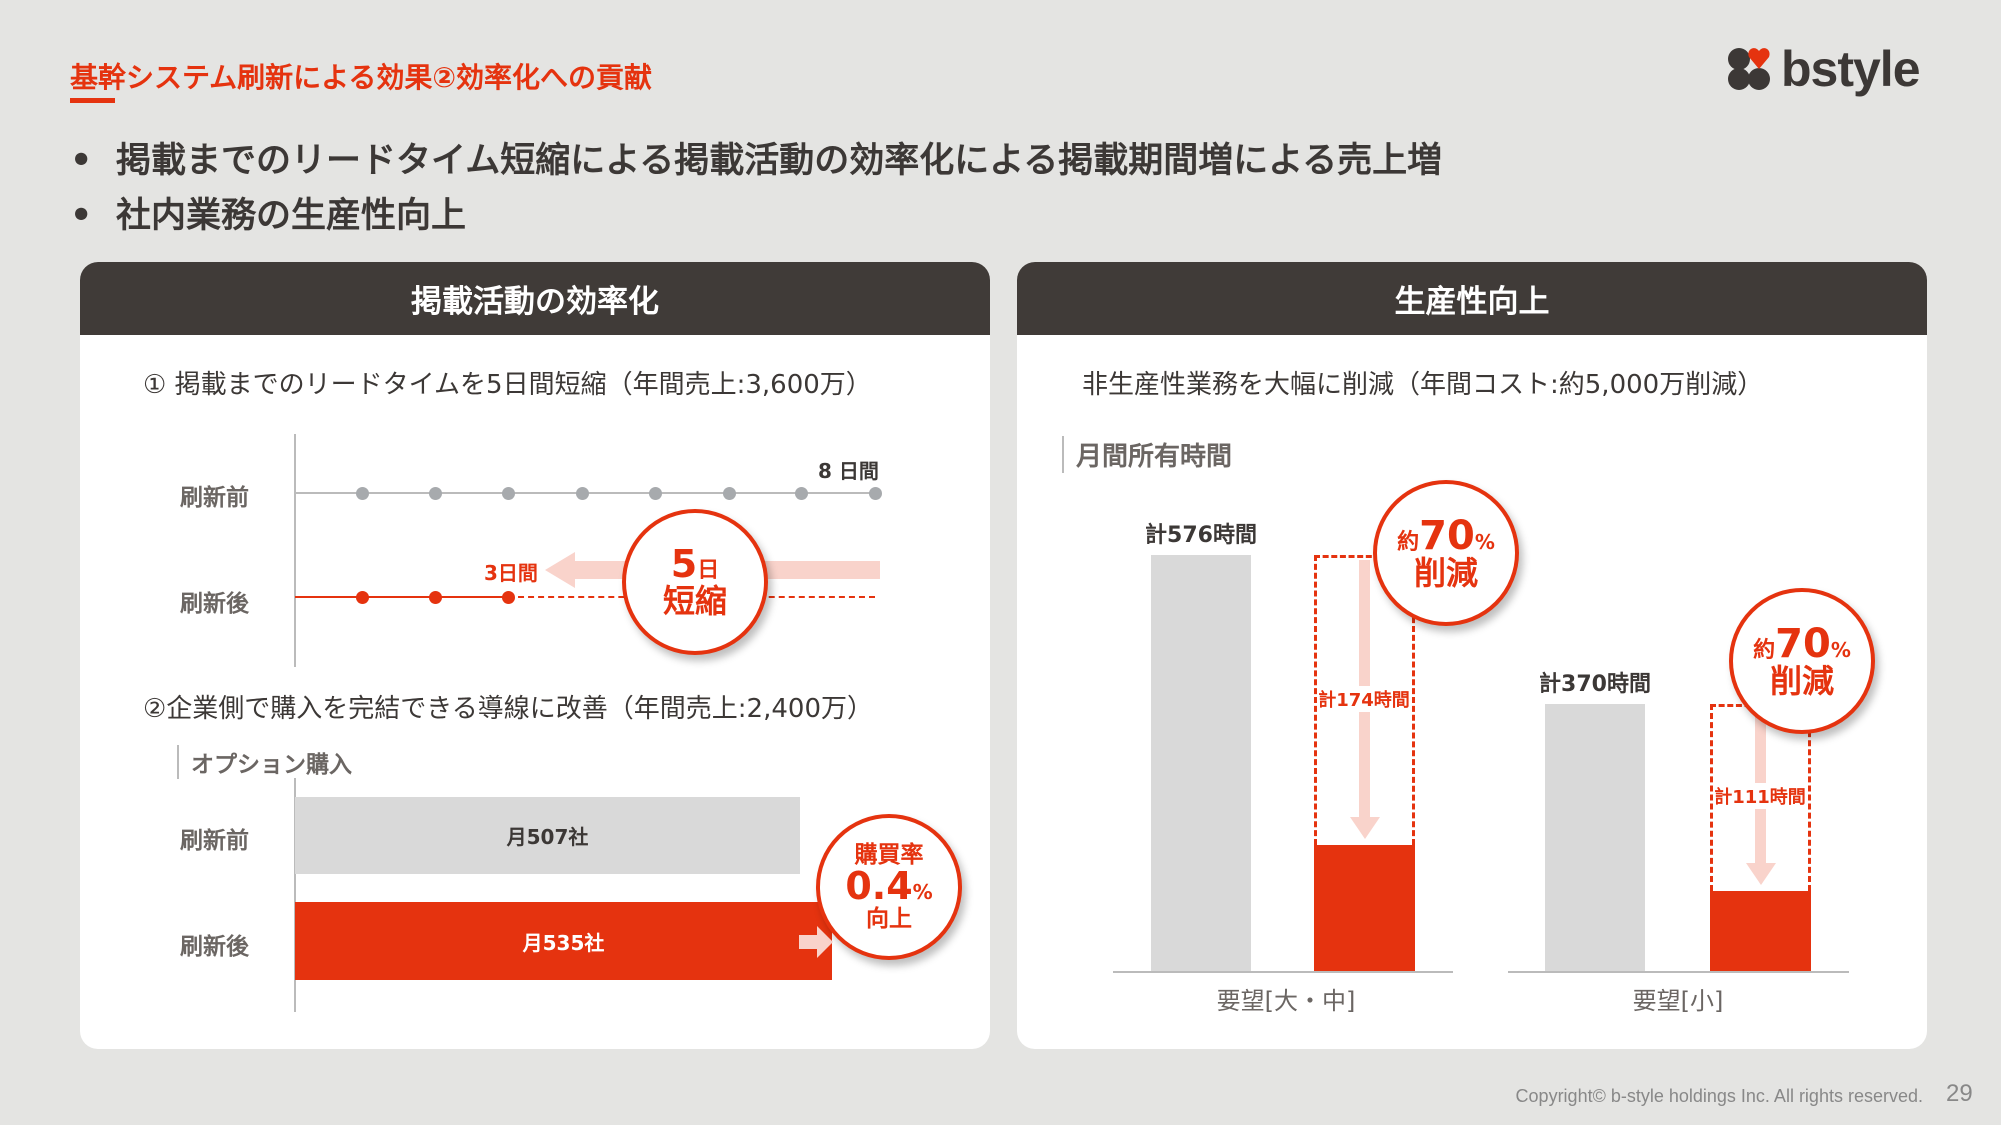 The width and height of the screenshot is (2001, 1125). I want to click on badge-number: 0.4, so click(879, 886).